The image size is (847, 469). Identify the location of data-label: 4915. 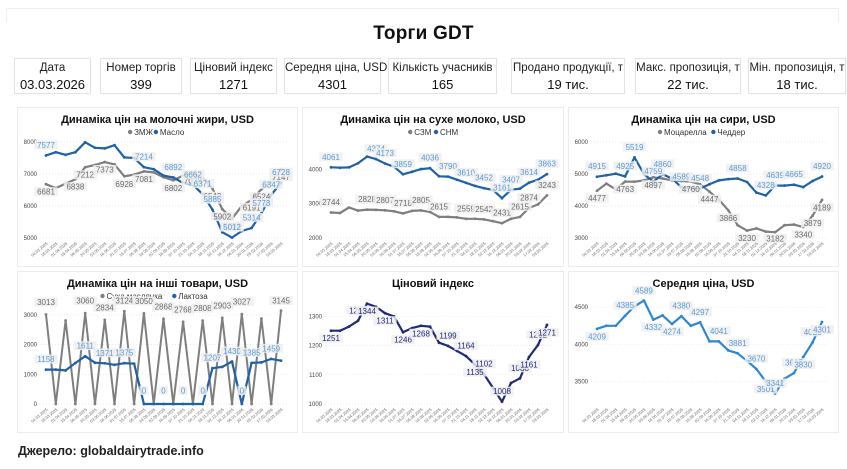
(597, 166).